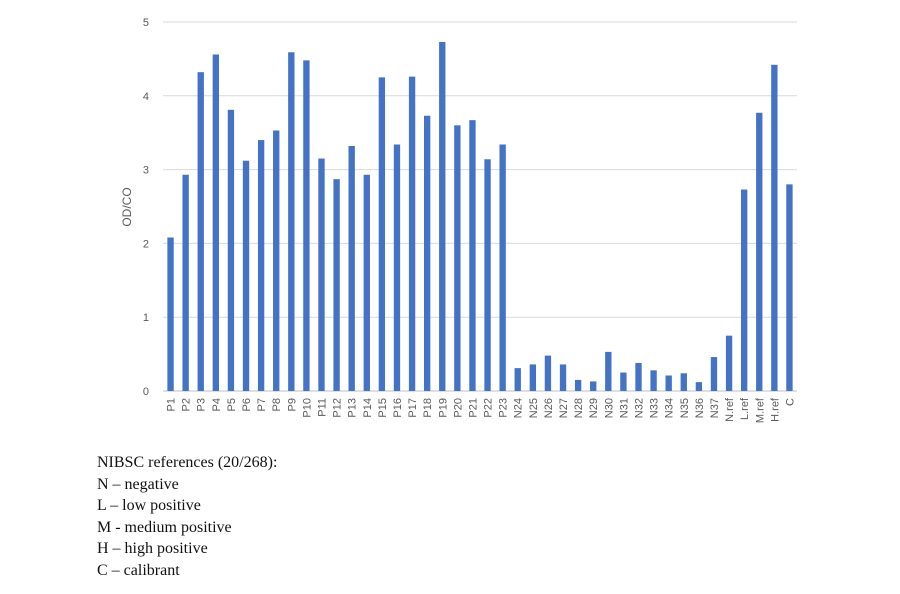  Describe the element at coordinates (306, 225) in the screenshot. I see `bar-p10` at that location.